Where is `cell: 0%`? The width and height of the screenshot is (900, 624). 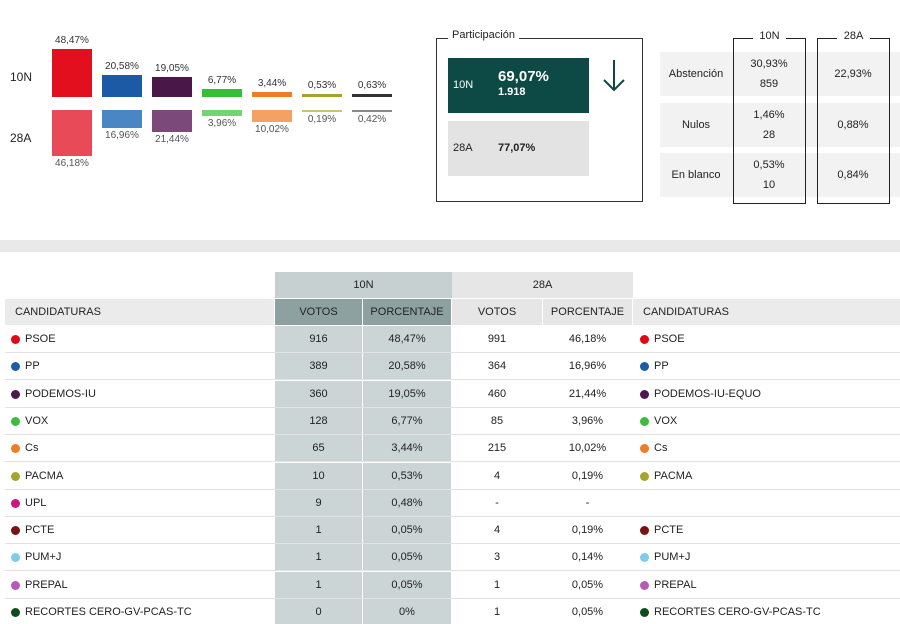
cell: 0% is located at coordinates (407, 611).